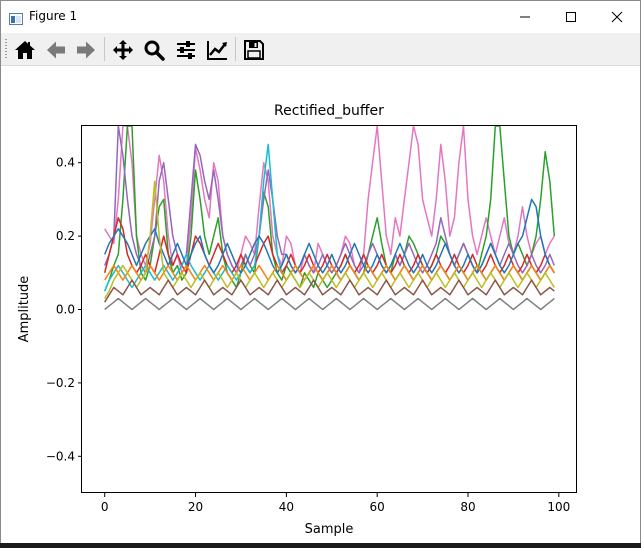 This screenshot has width=641, height=548. Describe the element at coordinates (377, 507) in the screenshot. I see `x-tick-label: 60` at that location.